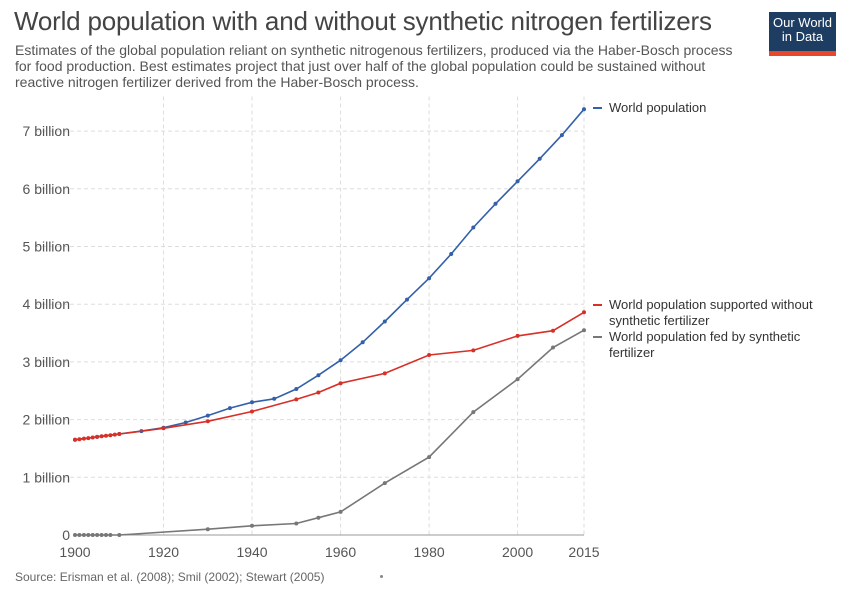 Image resolution: width=850 pixels, height=600 pixels. Describe the element at coordinates (381, 576) in the screenshot. I see `source-dot` at that location.